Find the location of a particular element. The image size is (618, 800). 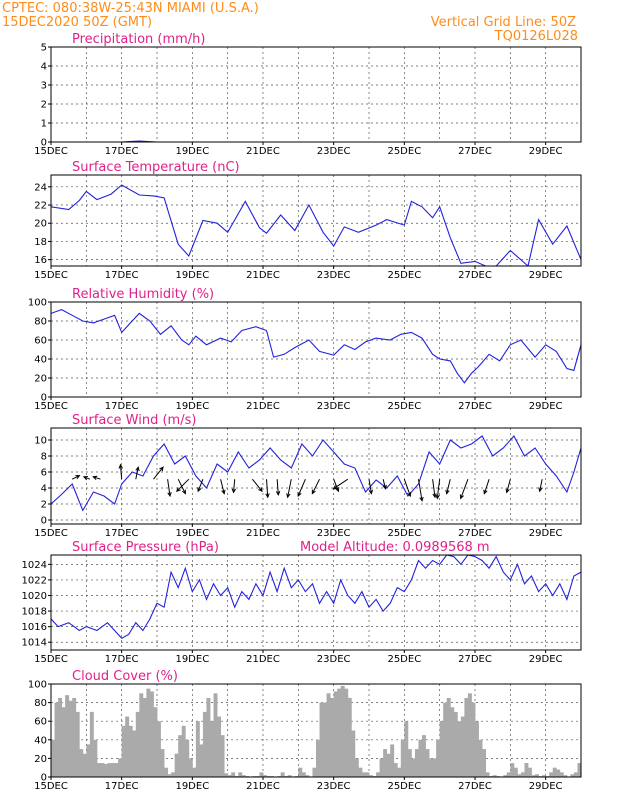

y-tick-label: 60 is located at coordinates (40, 722).